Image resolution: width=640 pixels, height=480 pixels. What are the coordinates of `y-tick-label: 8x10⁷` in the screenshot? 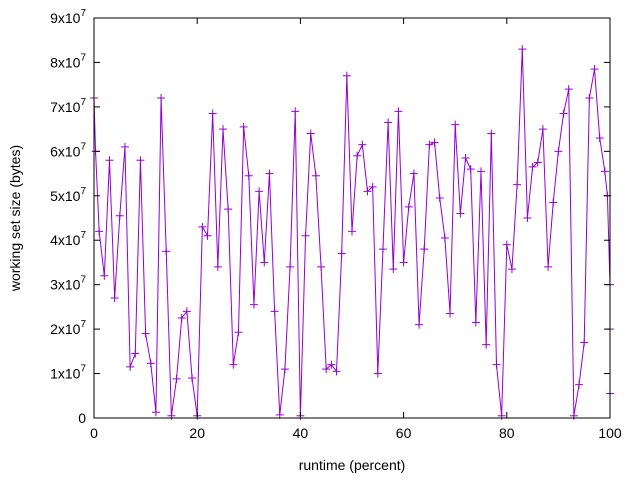 It's located at (68, 61).